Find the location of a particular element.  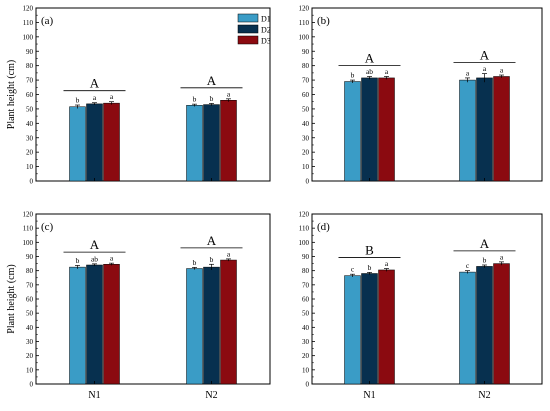

x-tick-label: N1 is located at coordinates (94, 395).